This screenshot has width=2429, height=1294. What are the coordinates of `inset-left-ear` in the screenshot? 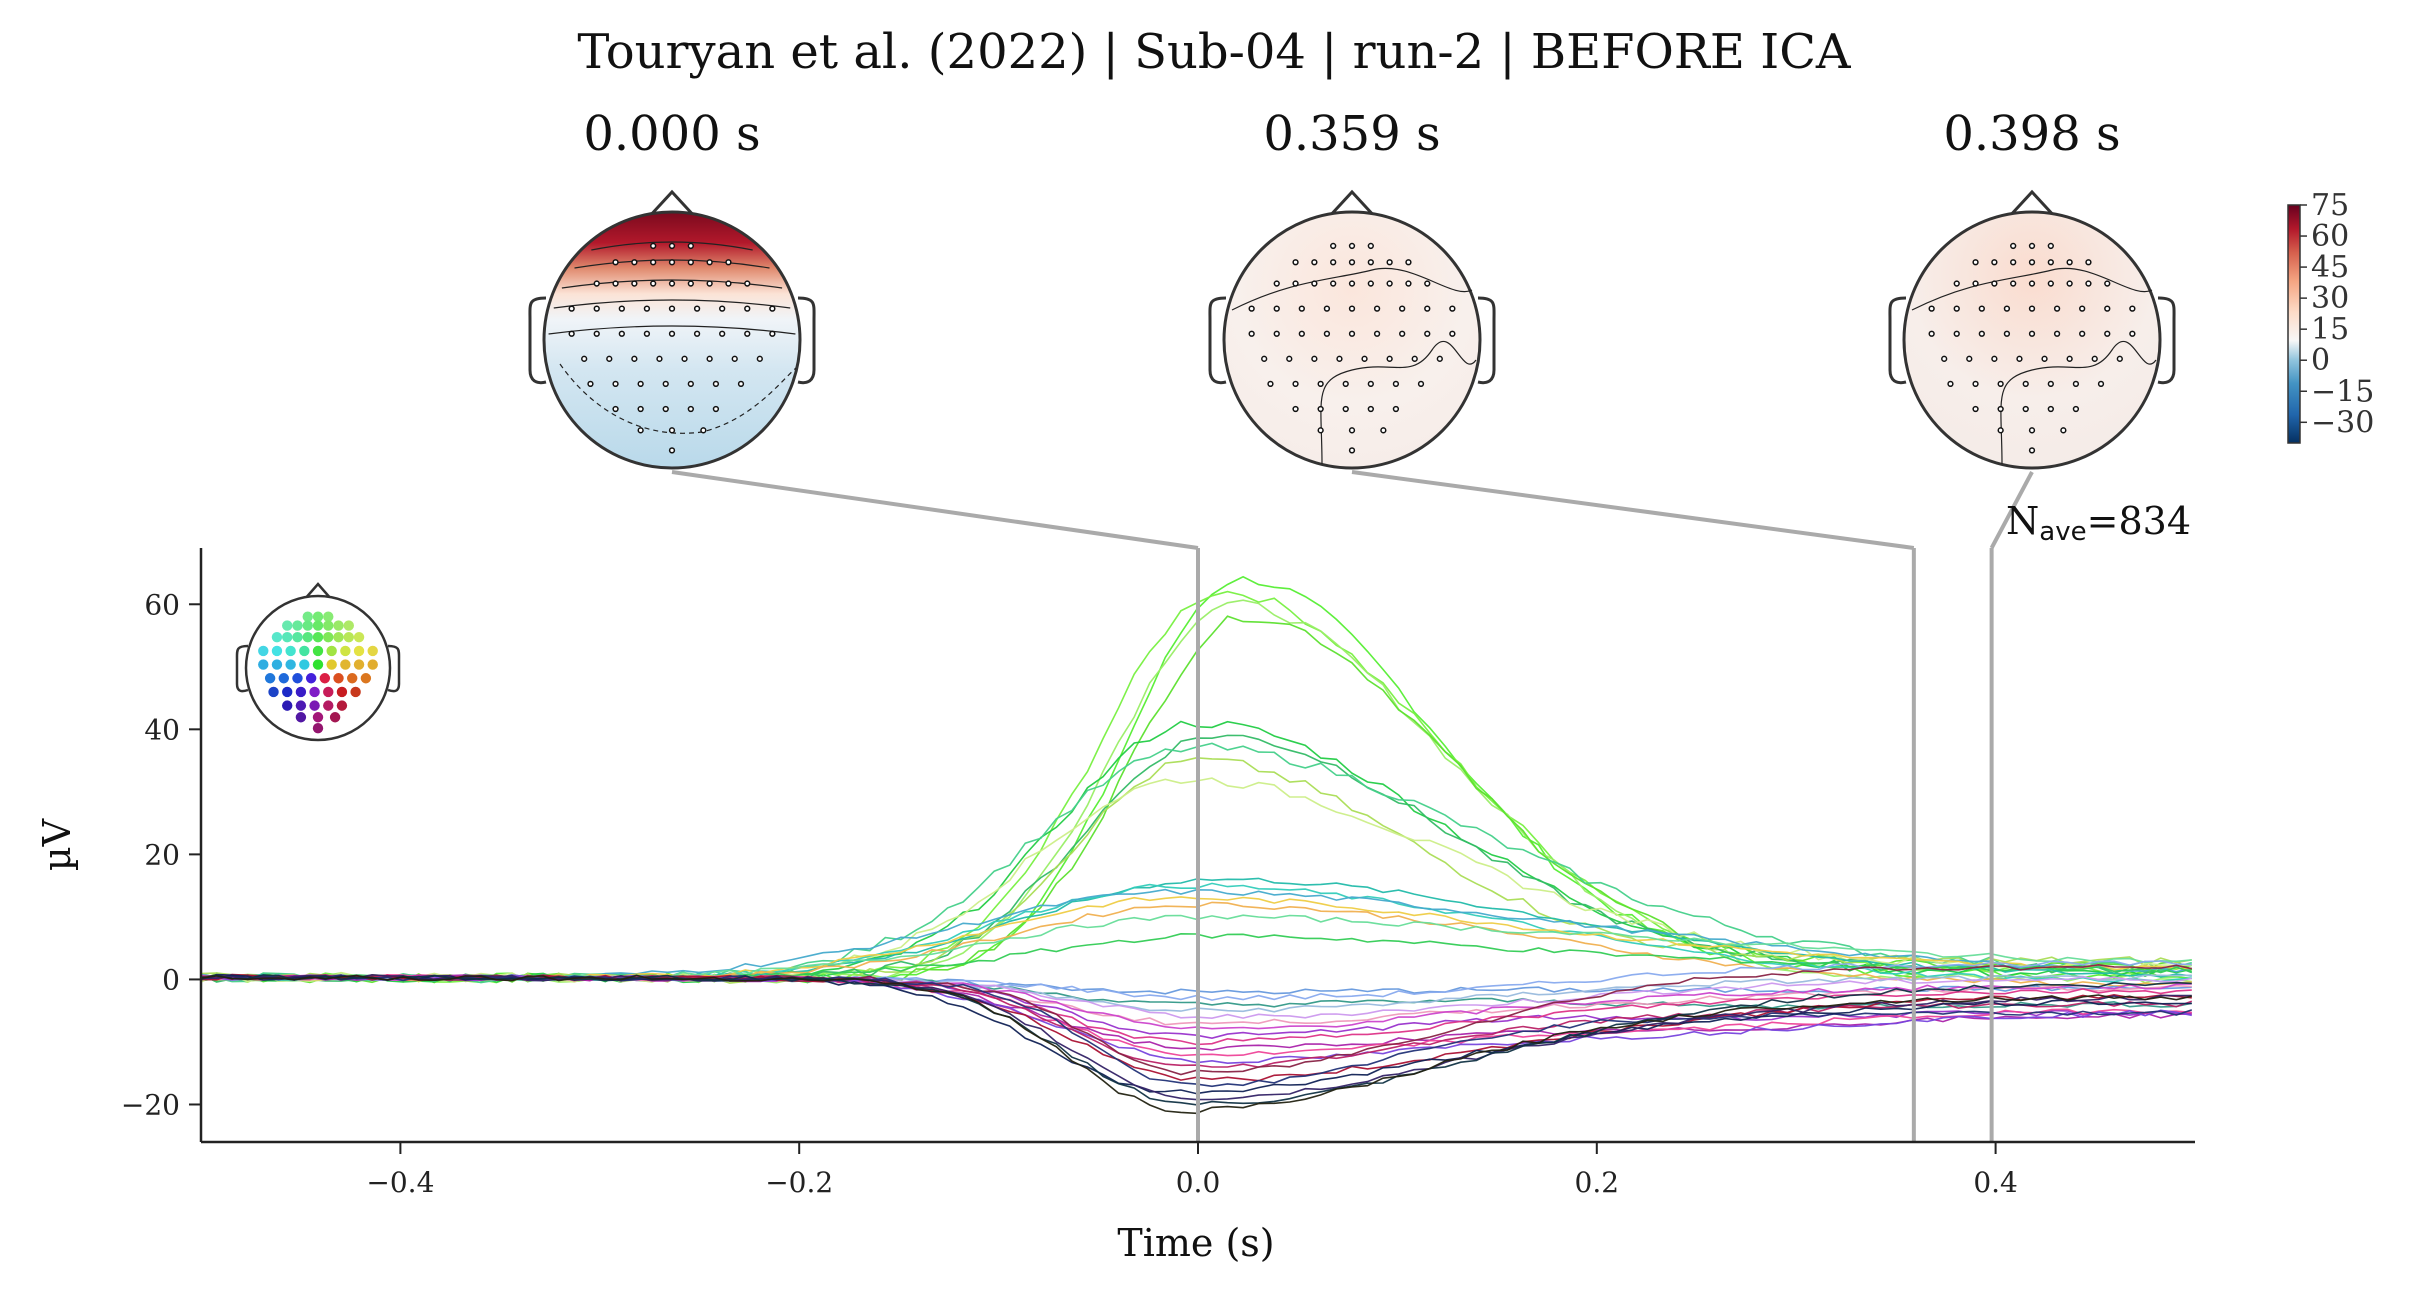 It's located at (242, 668).